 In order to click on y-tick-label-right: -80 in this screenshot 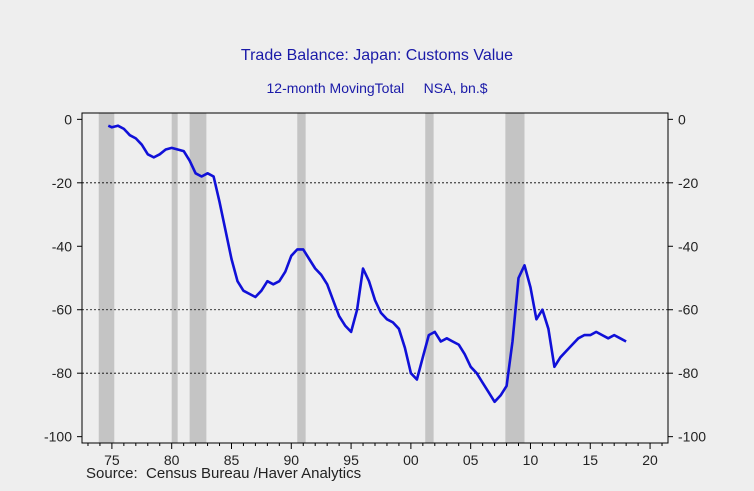, I will do `click(688, 373)`.